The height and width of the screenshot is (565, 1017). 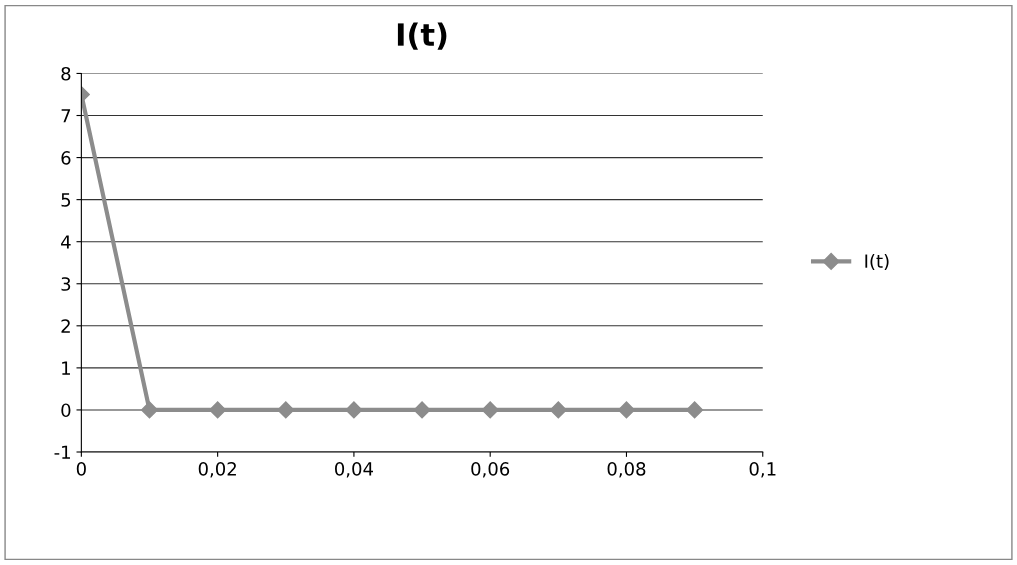 I want to click on y-tick-label: 3, so click(x=66, y=284).